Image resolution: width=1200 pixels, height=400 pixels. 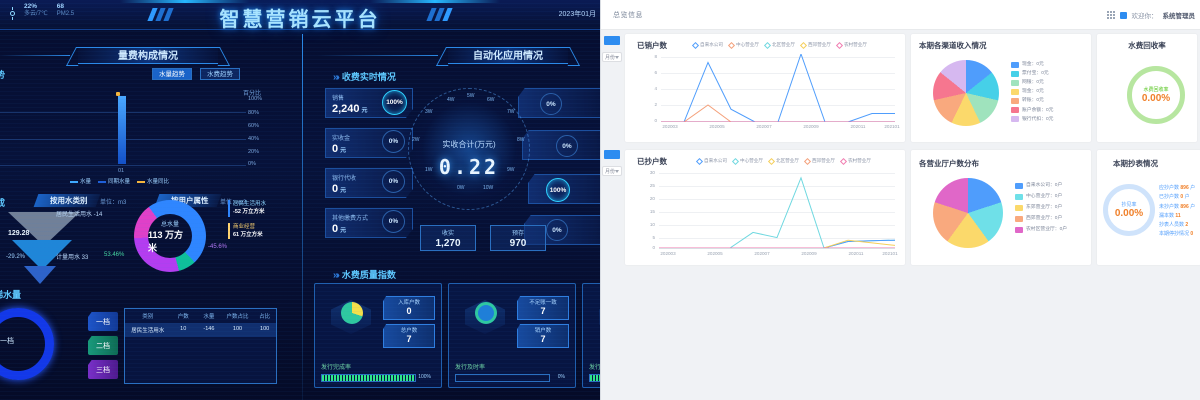 I want to click on pie1-legend-5: 账户余额：0元, so click(x=1032, y=110).